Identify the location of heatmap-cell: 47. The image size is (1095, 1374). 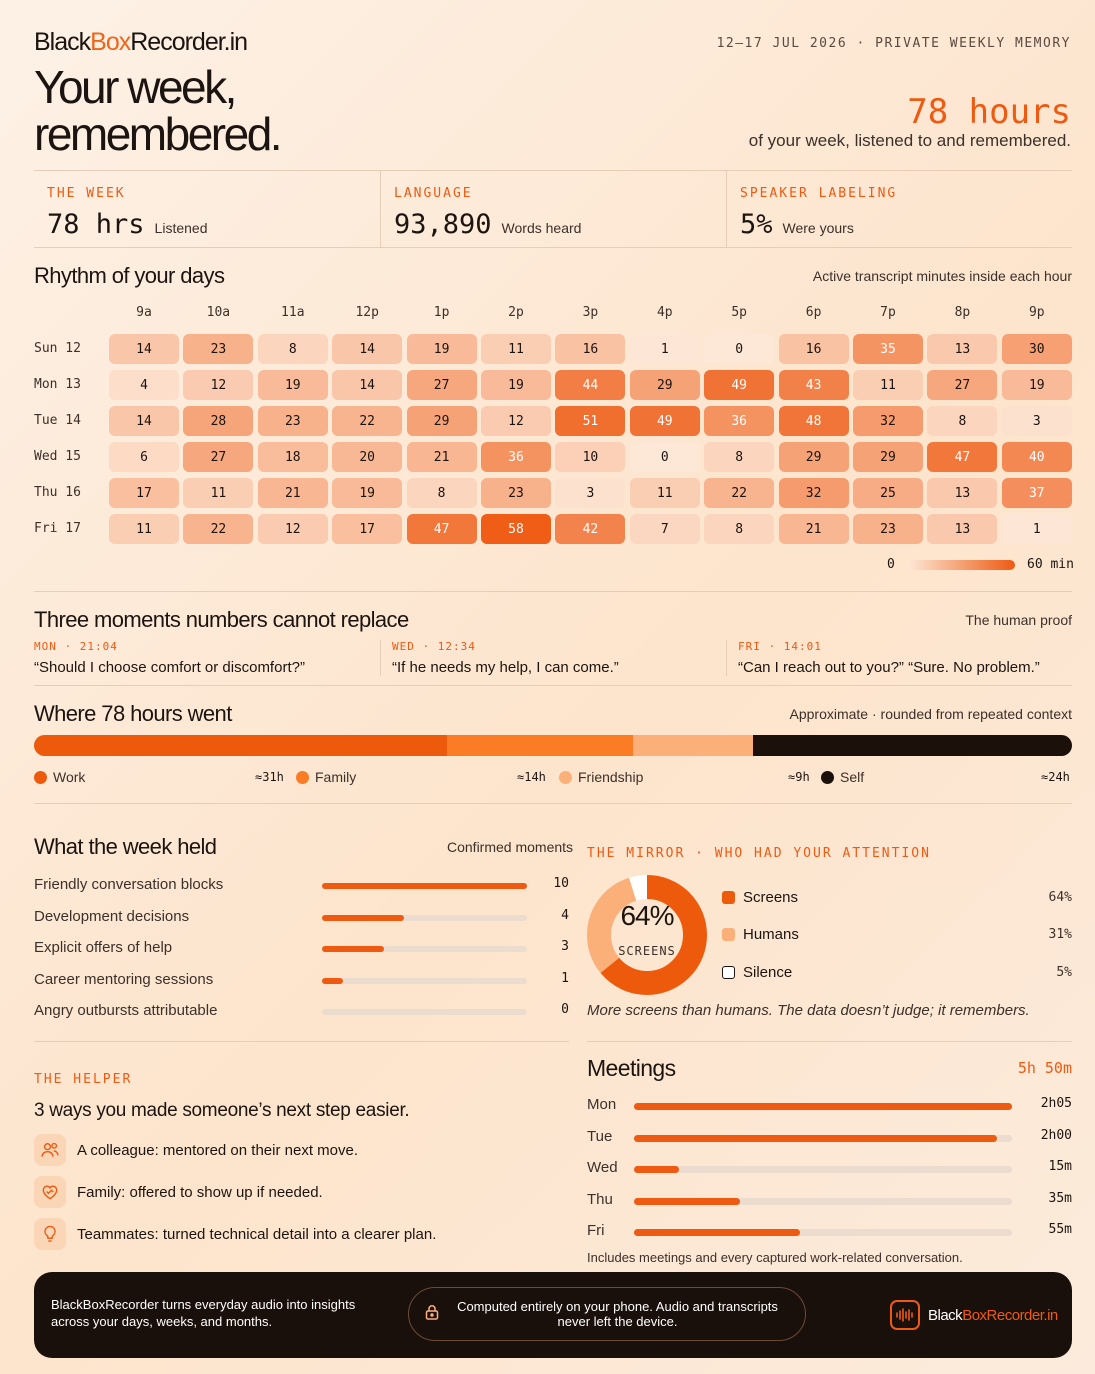
(441, 529).